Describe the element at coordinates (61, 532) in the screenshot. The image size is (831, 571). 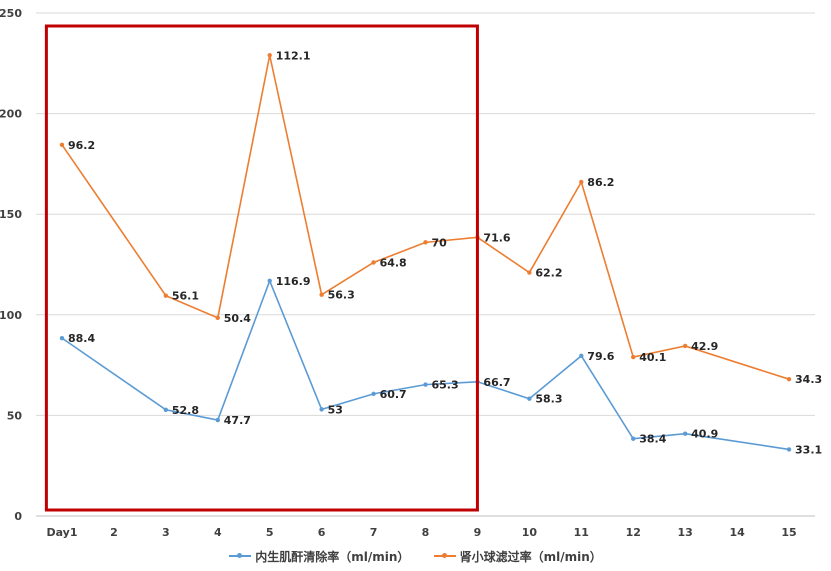
I see `x-tick-label: Day1` at that location.